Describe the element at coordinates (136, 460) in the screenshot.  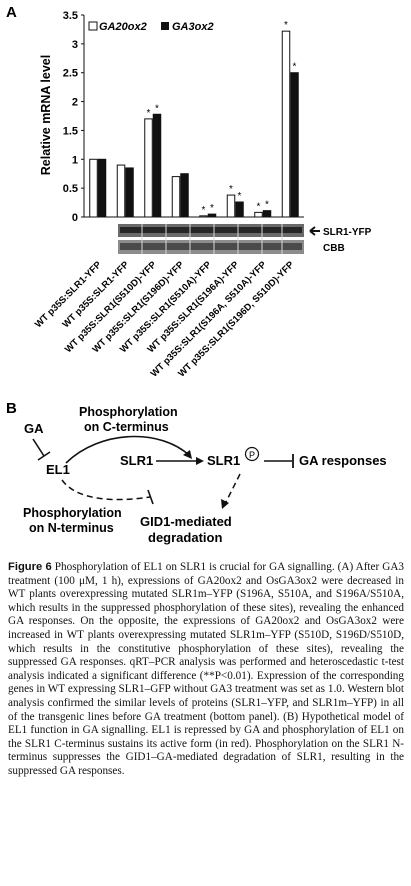
I see `label-slr1: SLR1` at that location.